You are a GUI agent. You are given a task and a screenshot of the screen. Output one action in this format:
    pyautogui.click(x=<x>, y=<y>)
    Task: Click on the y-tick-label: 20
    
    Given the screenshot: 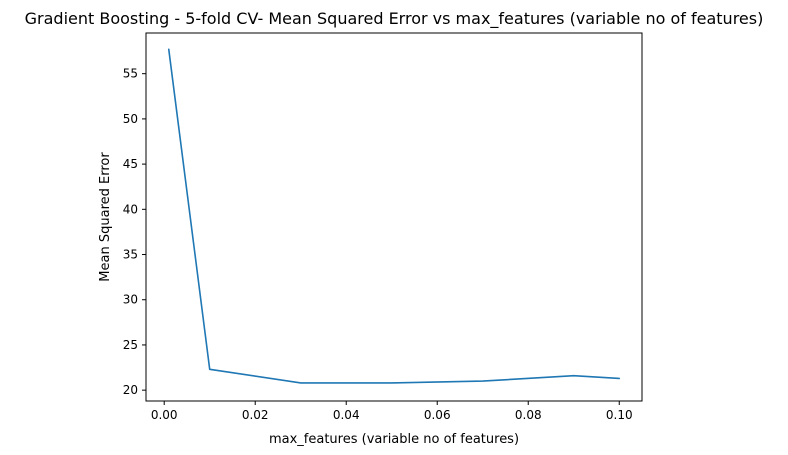 What is the action you would take?
    pyautogui.click(x=130, y=390)
    